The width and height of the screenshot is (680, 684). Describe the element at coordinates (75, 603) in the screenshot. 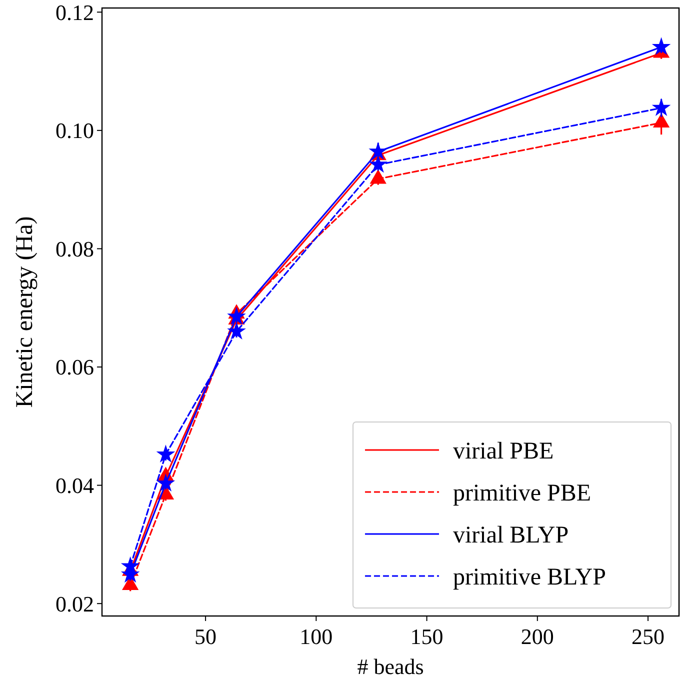

I see `y-tick-label: 0.02` at that location.